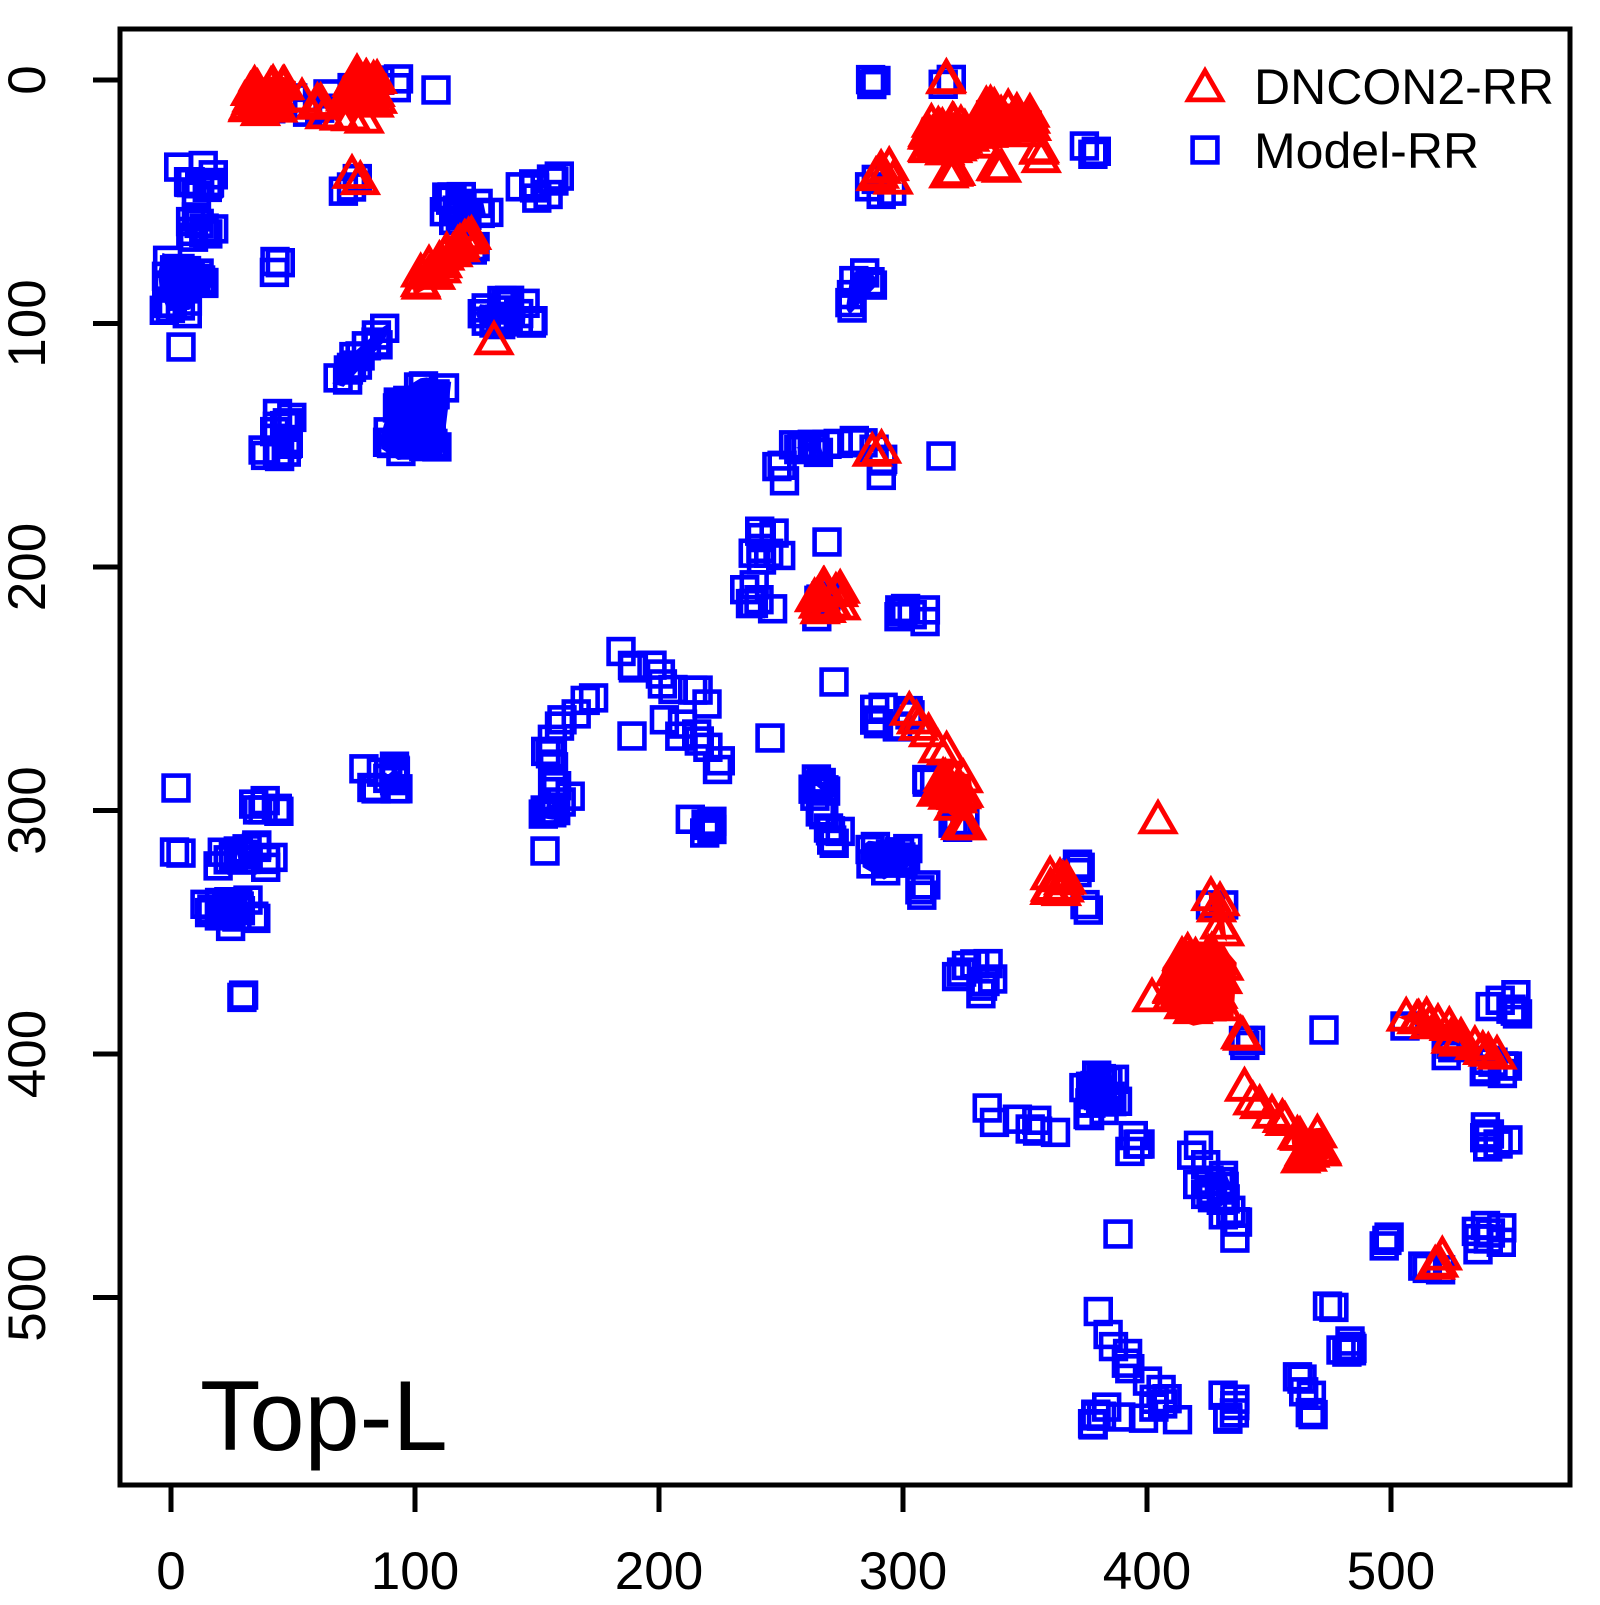 This screenshot has height=1605, width=1600. What do you see at coordinates (324, 1415) in the screenshot?
I see `svg-text: Top-L` at bounding box center [324, 1415].